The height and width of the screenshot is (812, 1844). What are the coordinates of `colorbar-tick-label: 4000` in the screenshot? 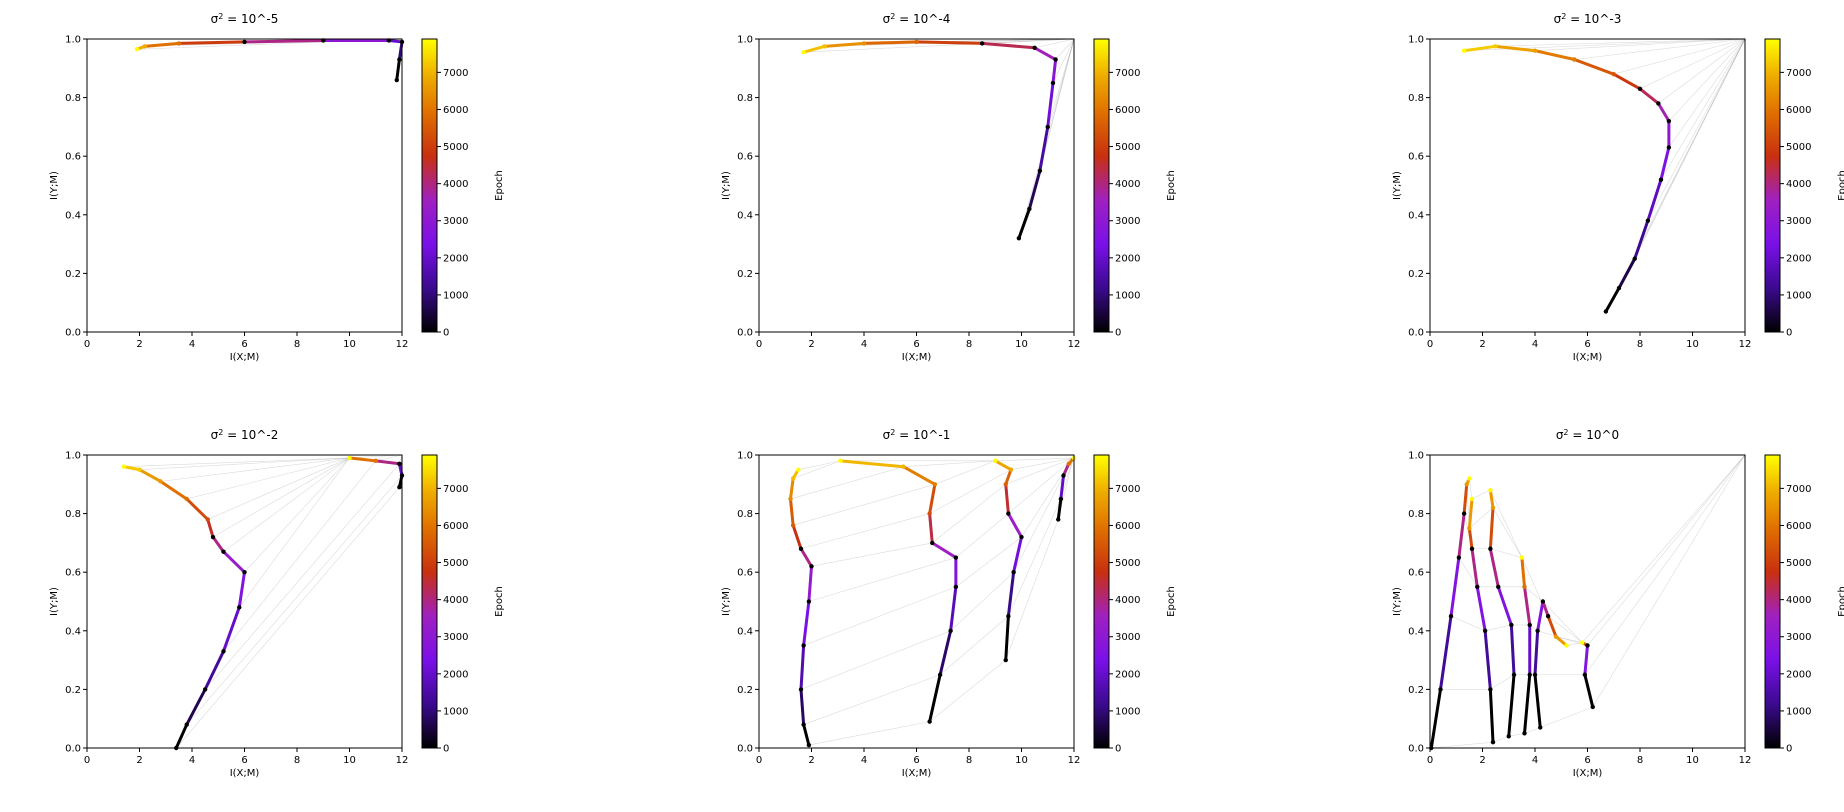 It's located at (455, 600).